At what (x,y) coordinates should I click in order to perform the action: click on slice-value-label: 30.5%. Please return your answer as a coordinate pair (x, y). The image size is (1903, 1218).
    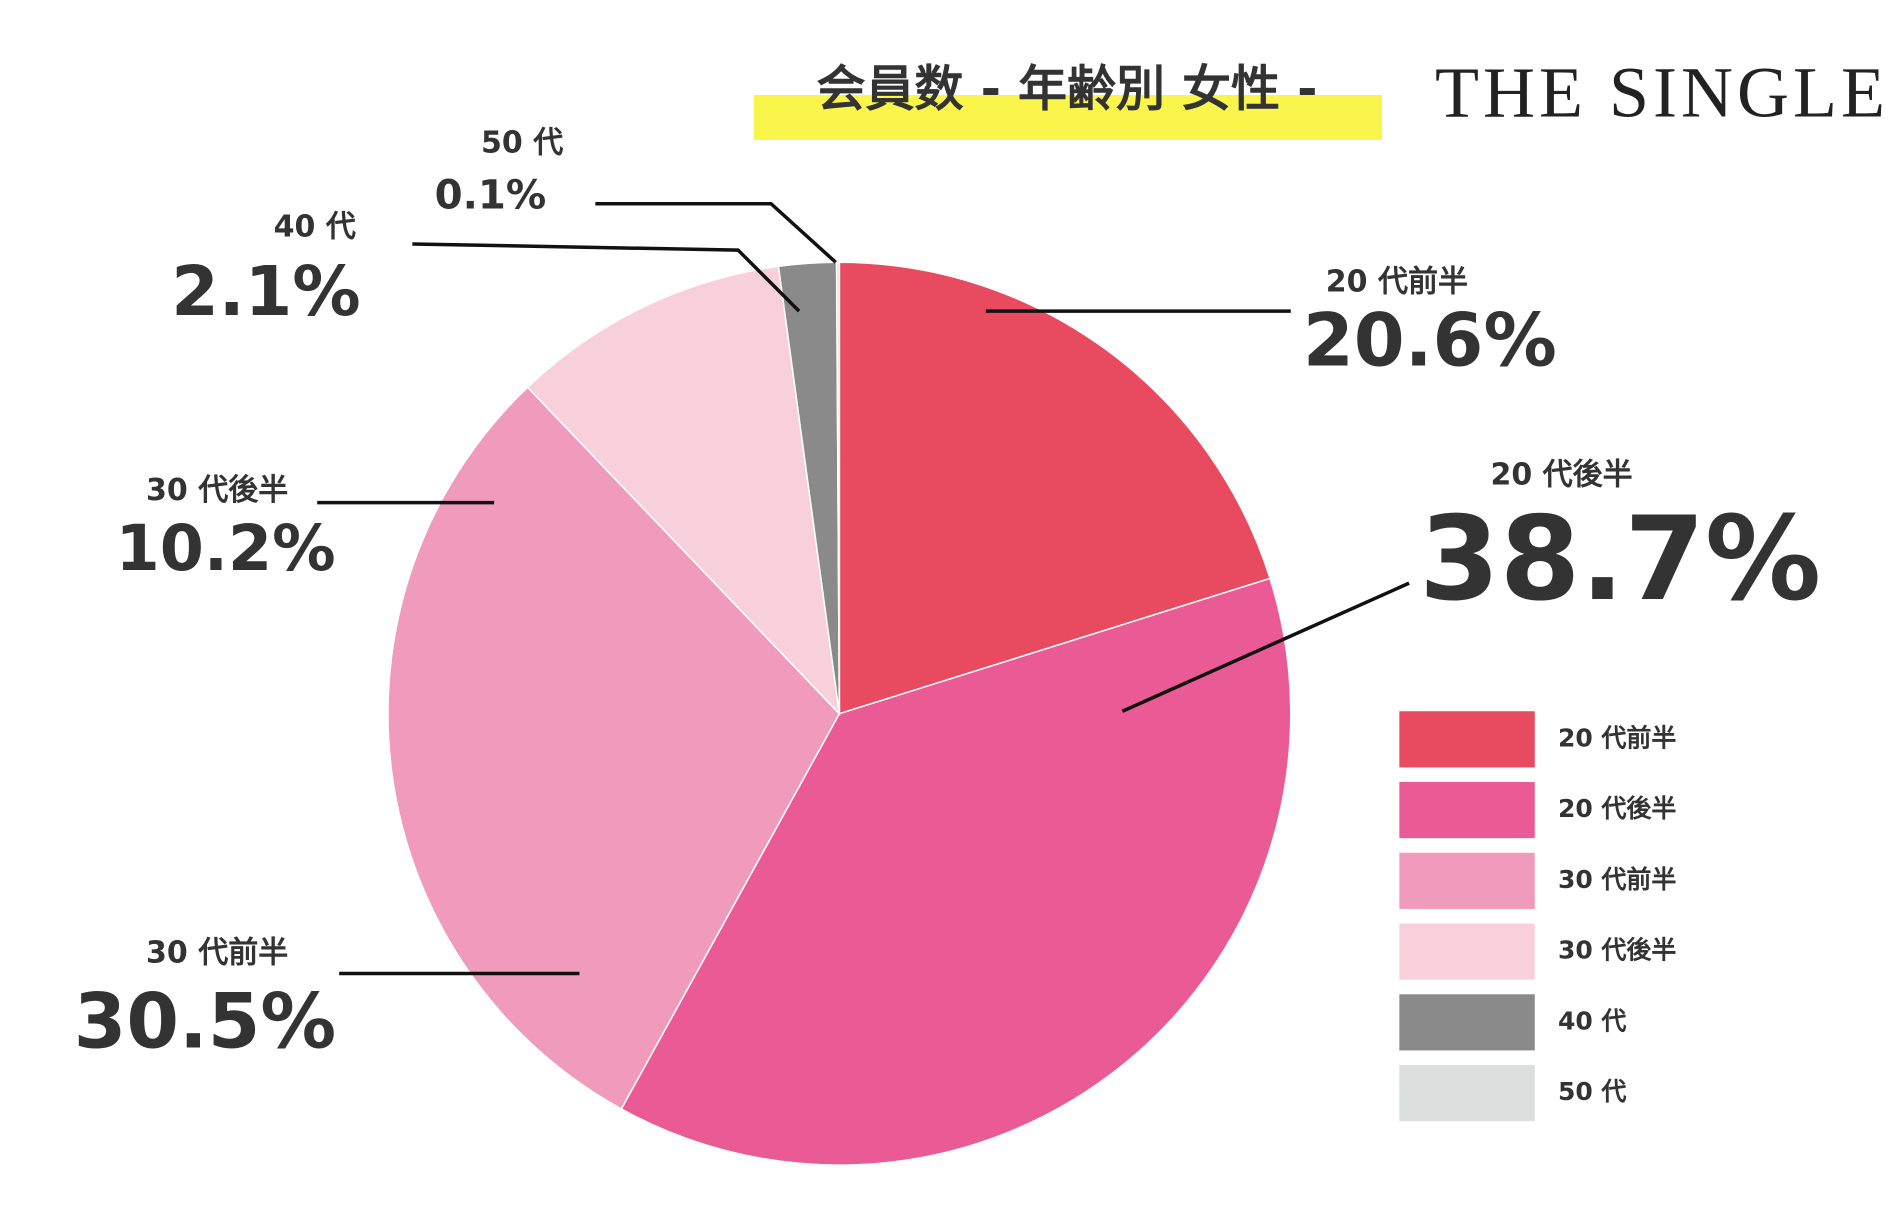
    Looking at the image, I should click on (205, 1022).